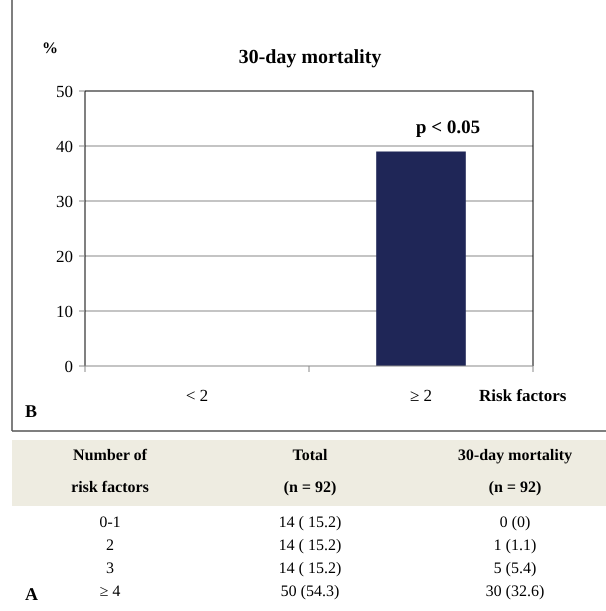  What do you see at coordinates (64, 256) in the screenshot?
I see `y-tick-label: 20` at bounding box center [64, 256].